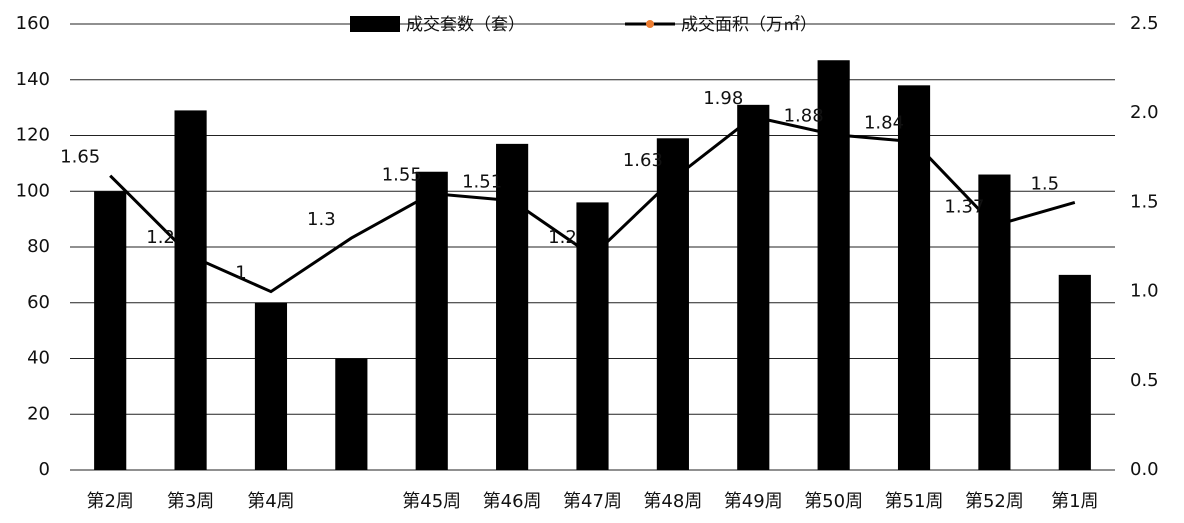 Image resolution: width=1184 pixels, height=523 pixels. I want to click on data-label: 1.37, so click(964, 207).